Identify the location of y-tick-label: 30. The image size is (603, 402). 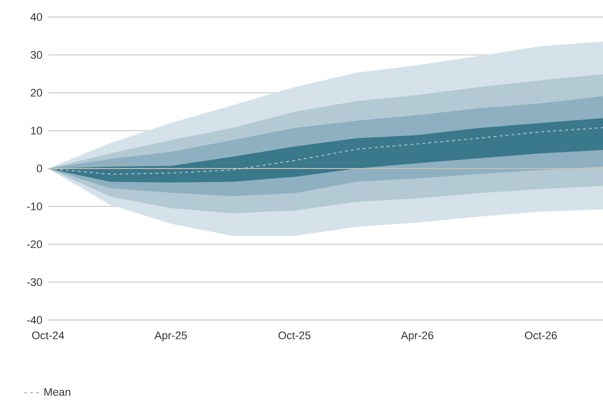
(36, 55).